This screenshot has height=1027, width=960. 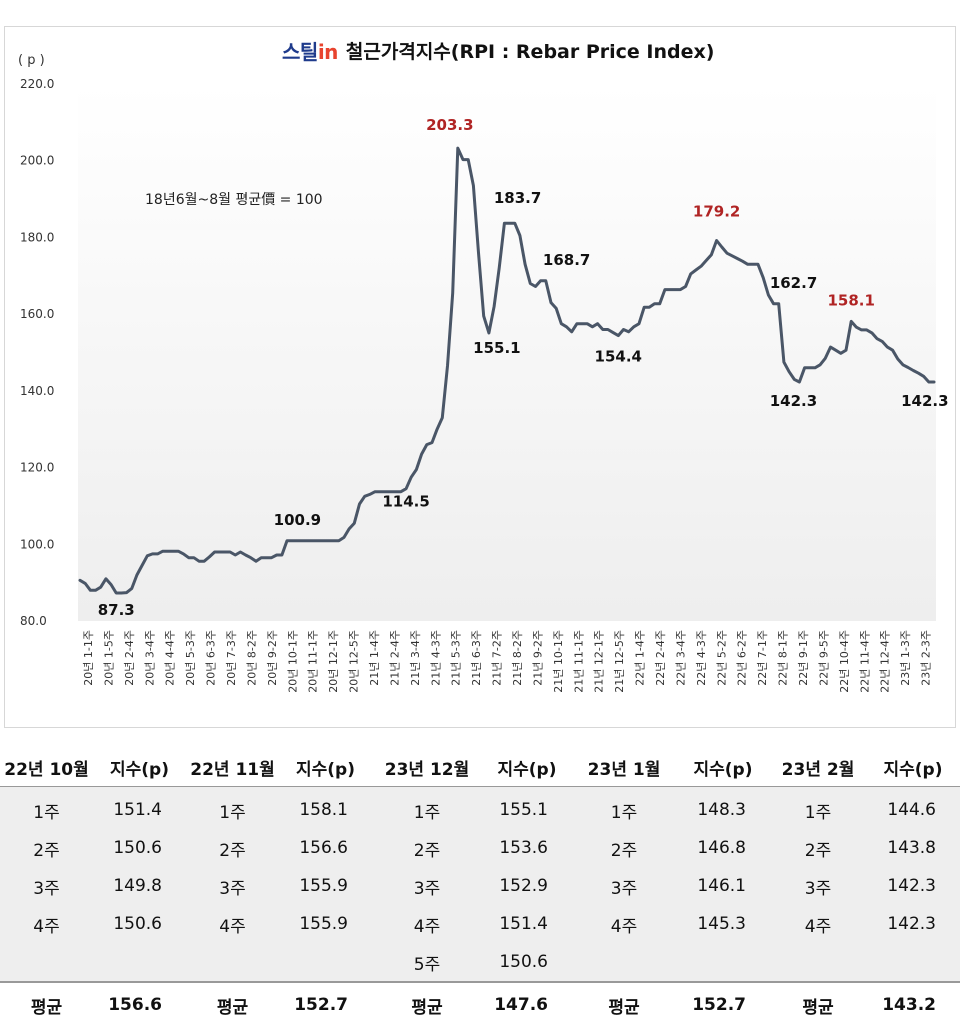 I want to click on chart-title-text: 철근가격지수(RPI : Rebar Price Index), so click(x=530, y=51).